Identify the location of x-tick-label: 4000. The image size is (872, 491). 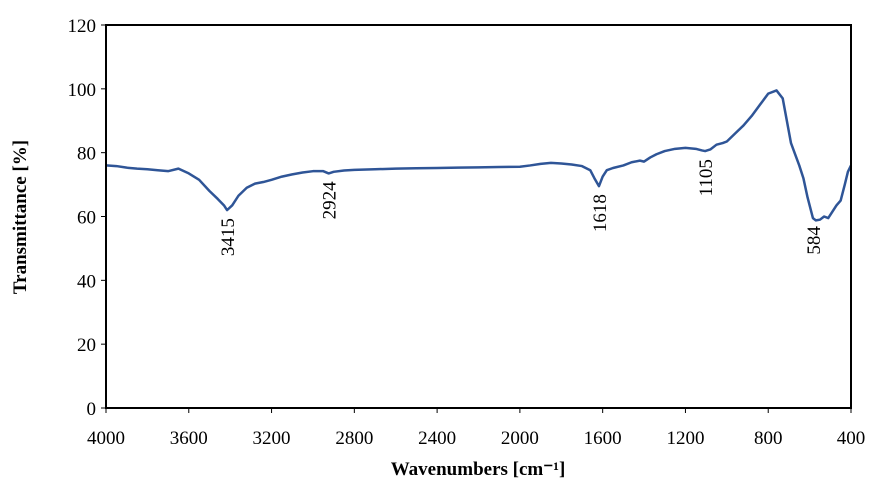
(106, 438).